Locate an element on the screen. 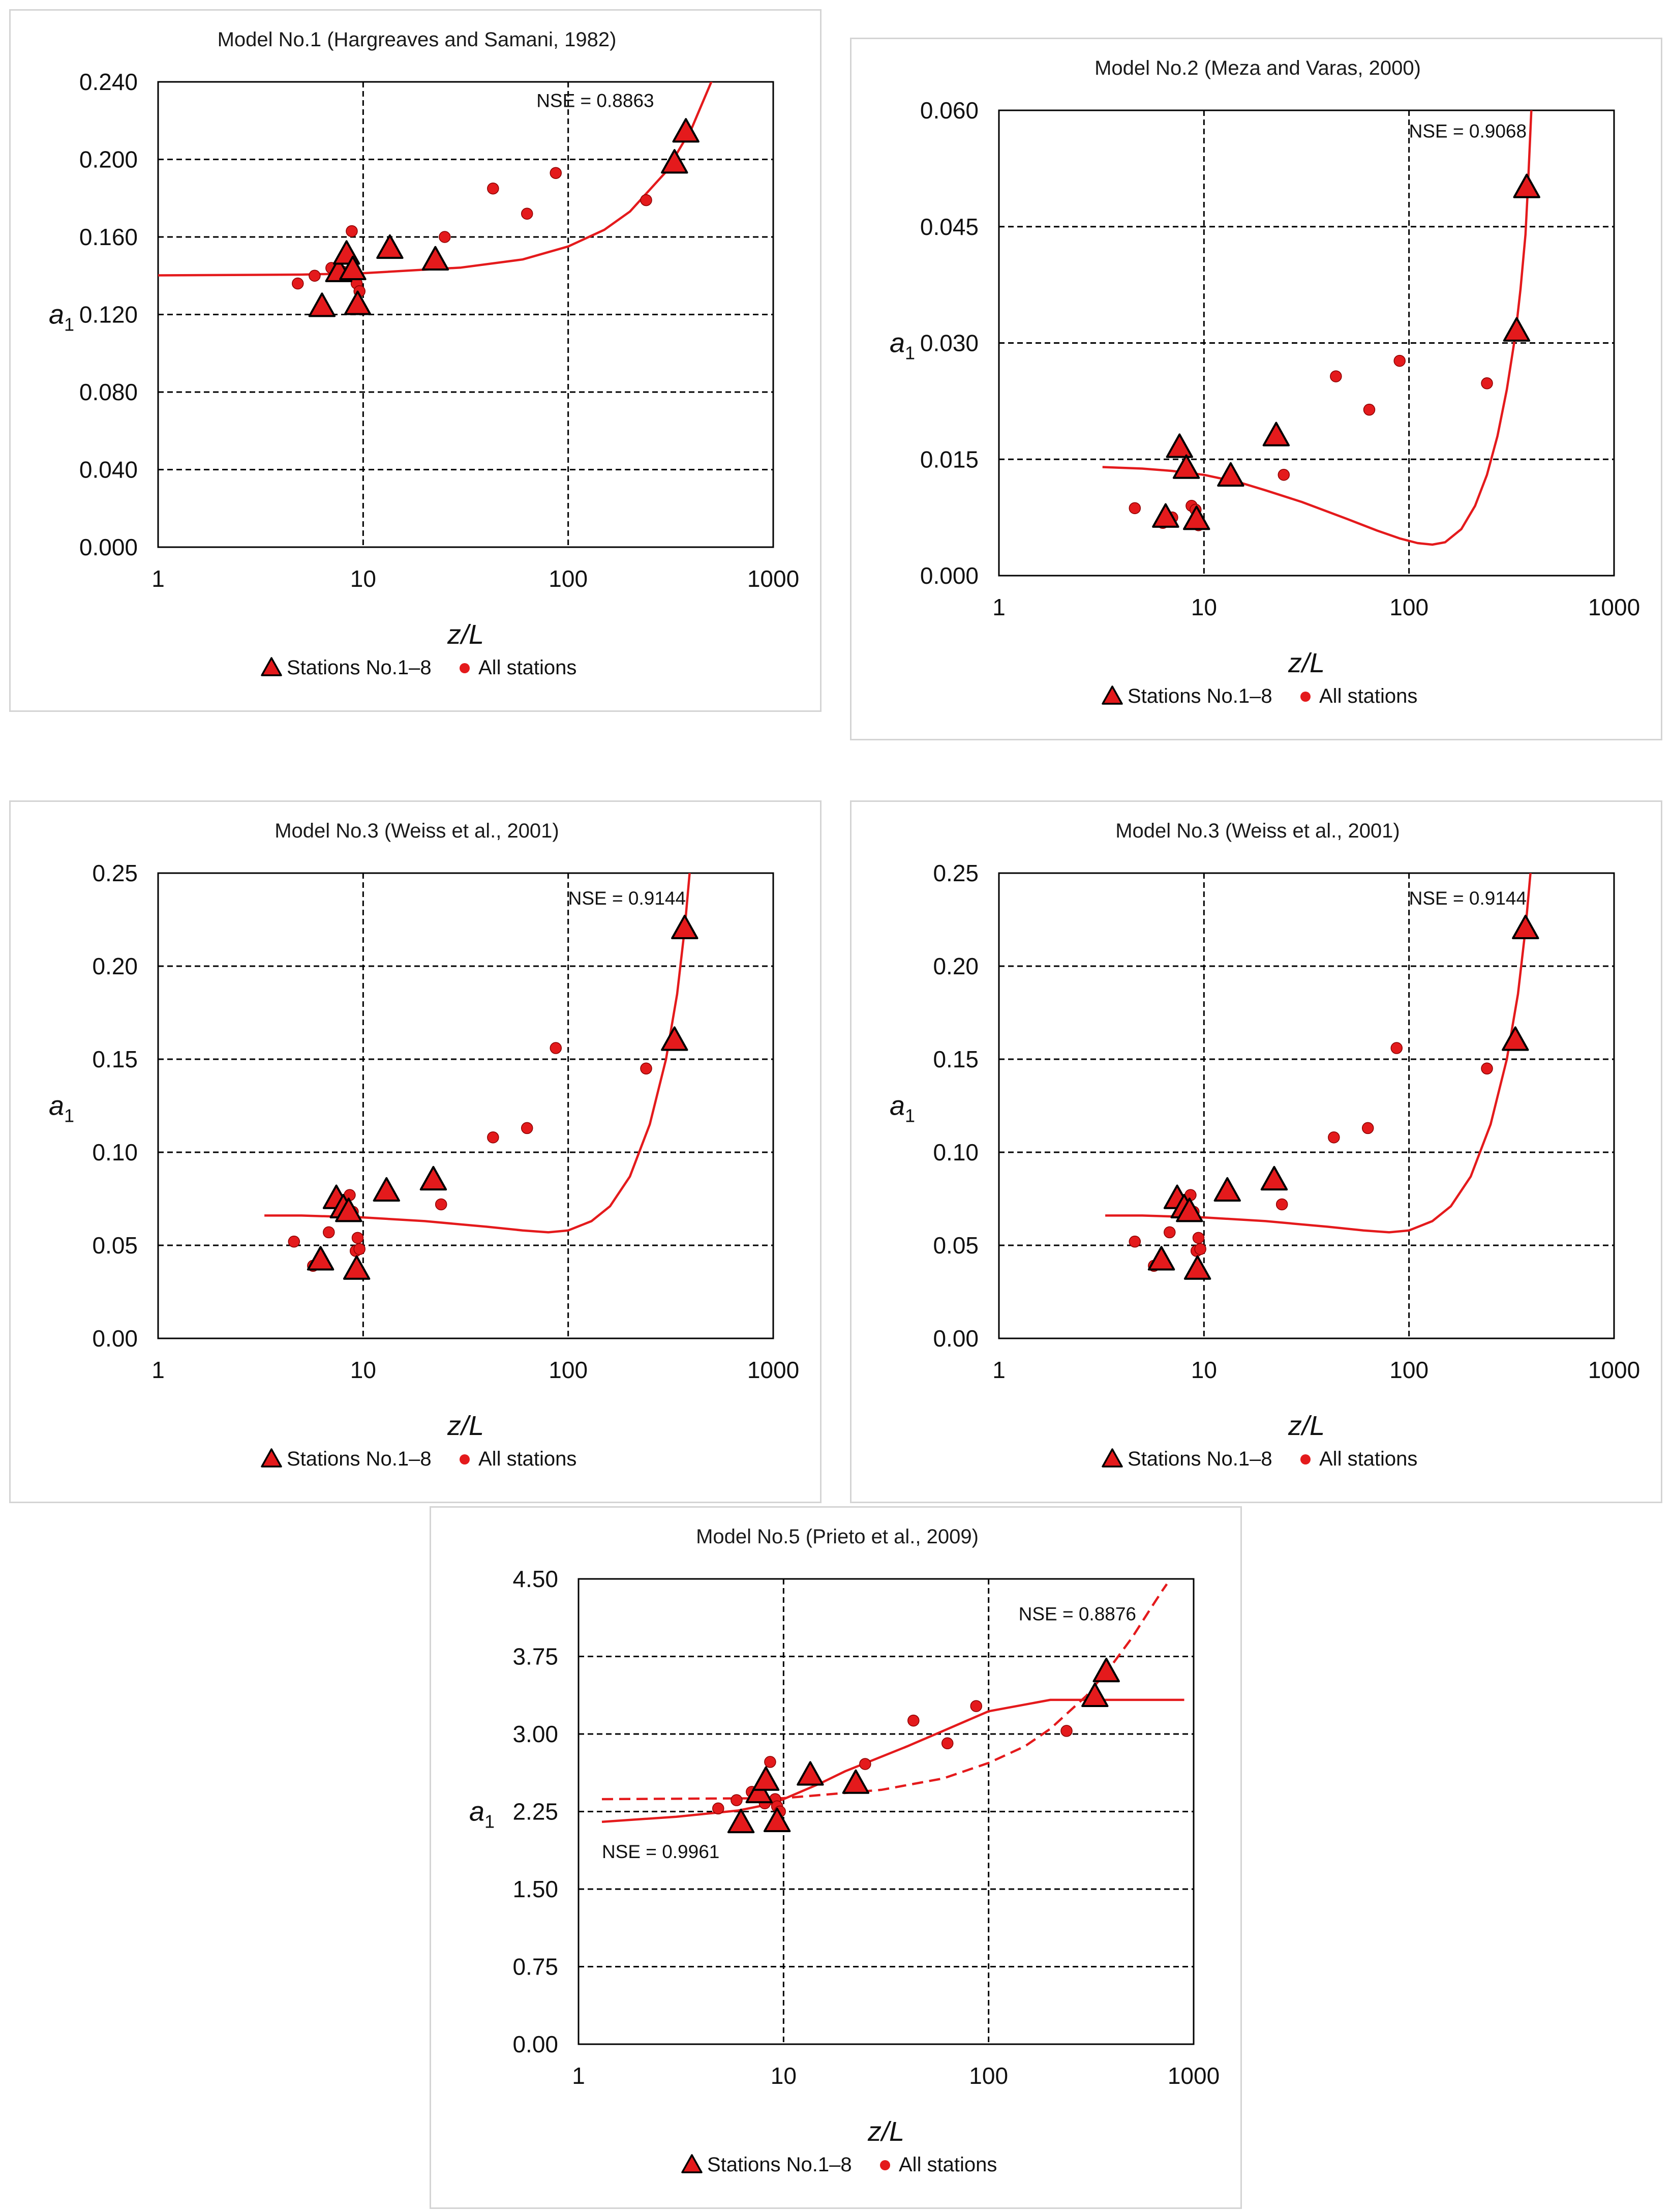 The height and width of the screenshot is (2212, 1672). y-tick-label: 0.045 is located at coordinates (949, 227).